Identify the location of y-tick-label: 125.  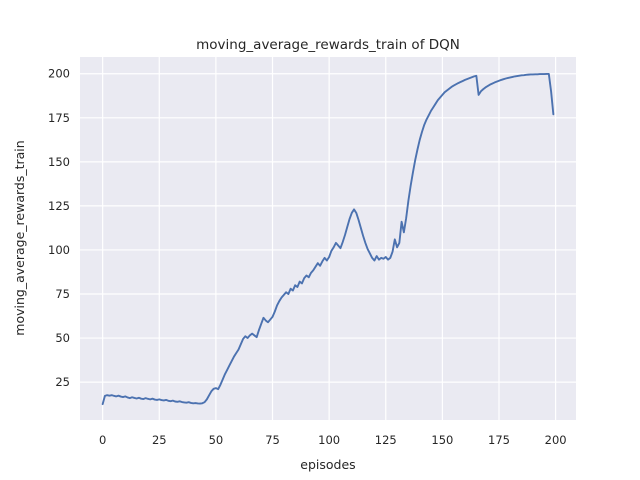
(59, 206).